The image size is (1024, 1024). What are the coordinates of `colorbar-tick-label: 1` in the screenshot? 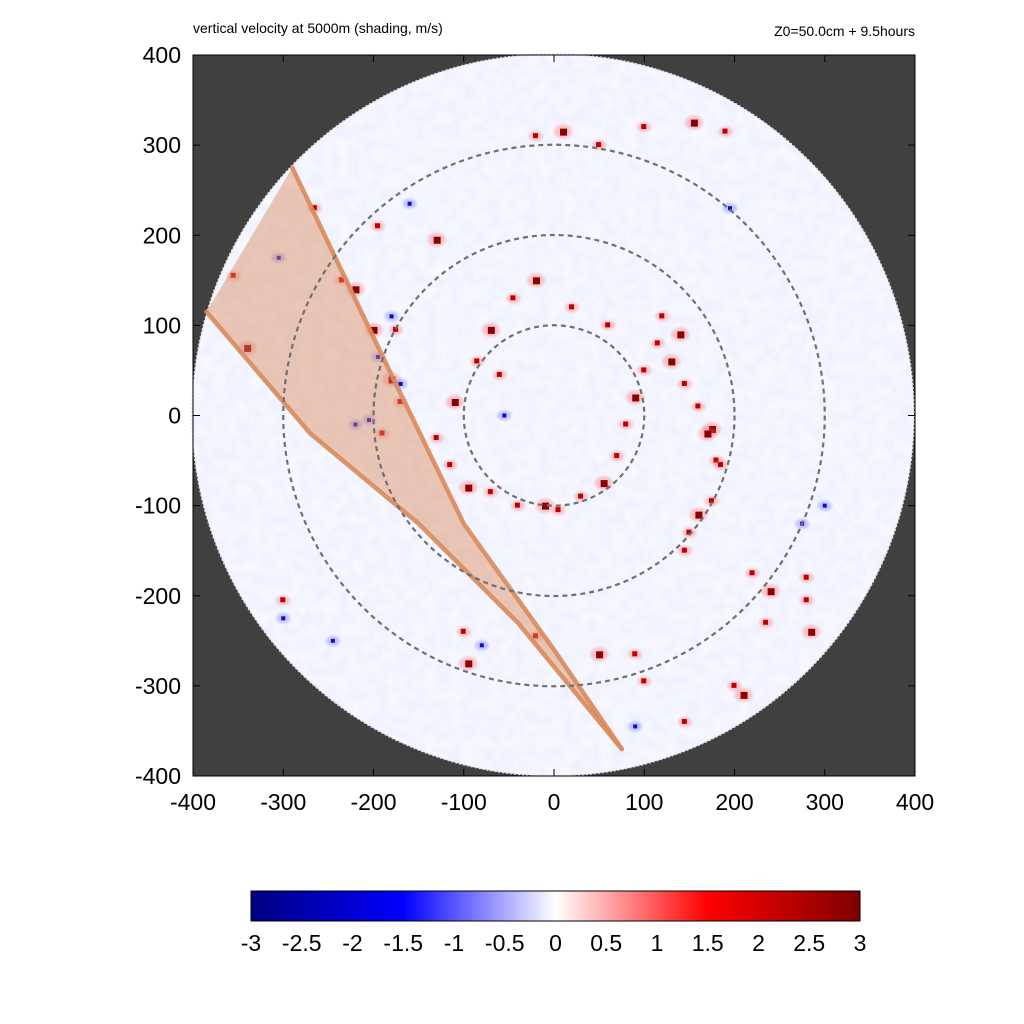 It's located at (657, 943).